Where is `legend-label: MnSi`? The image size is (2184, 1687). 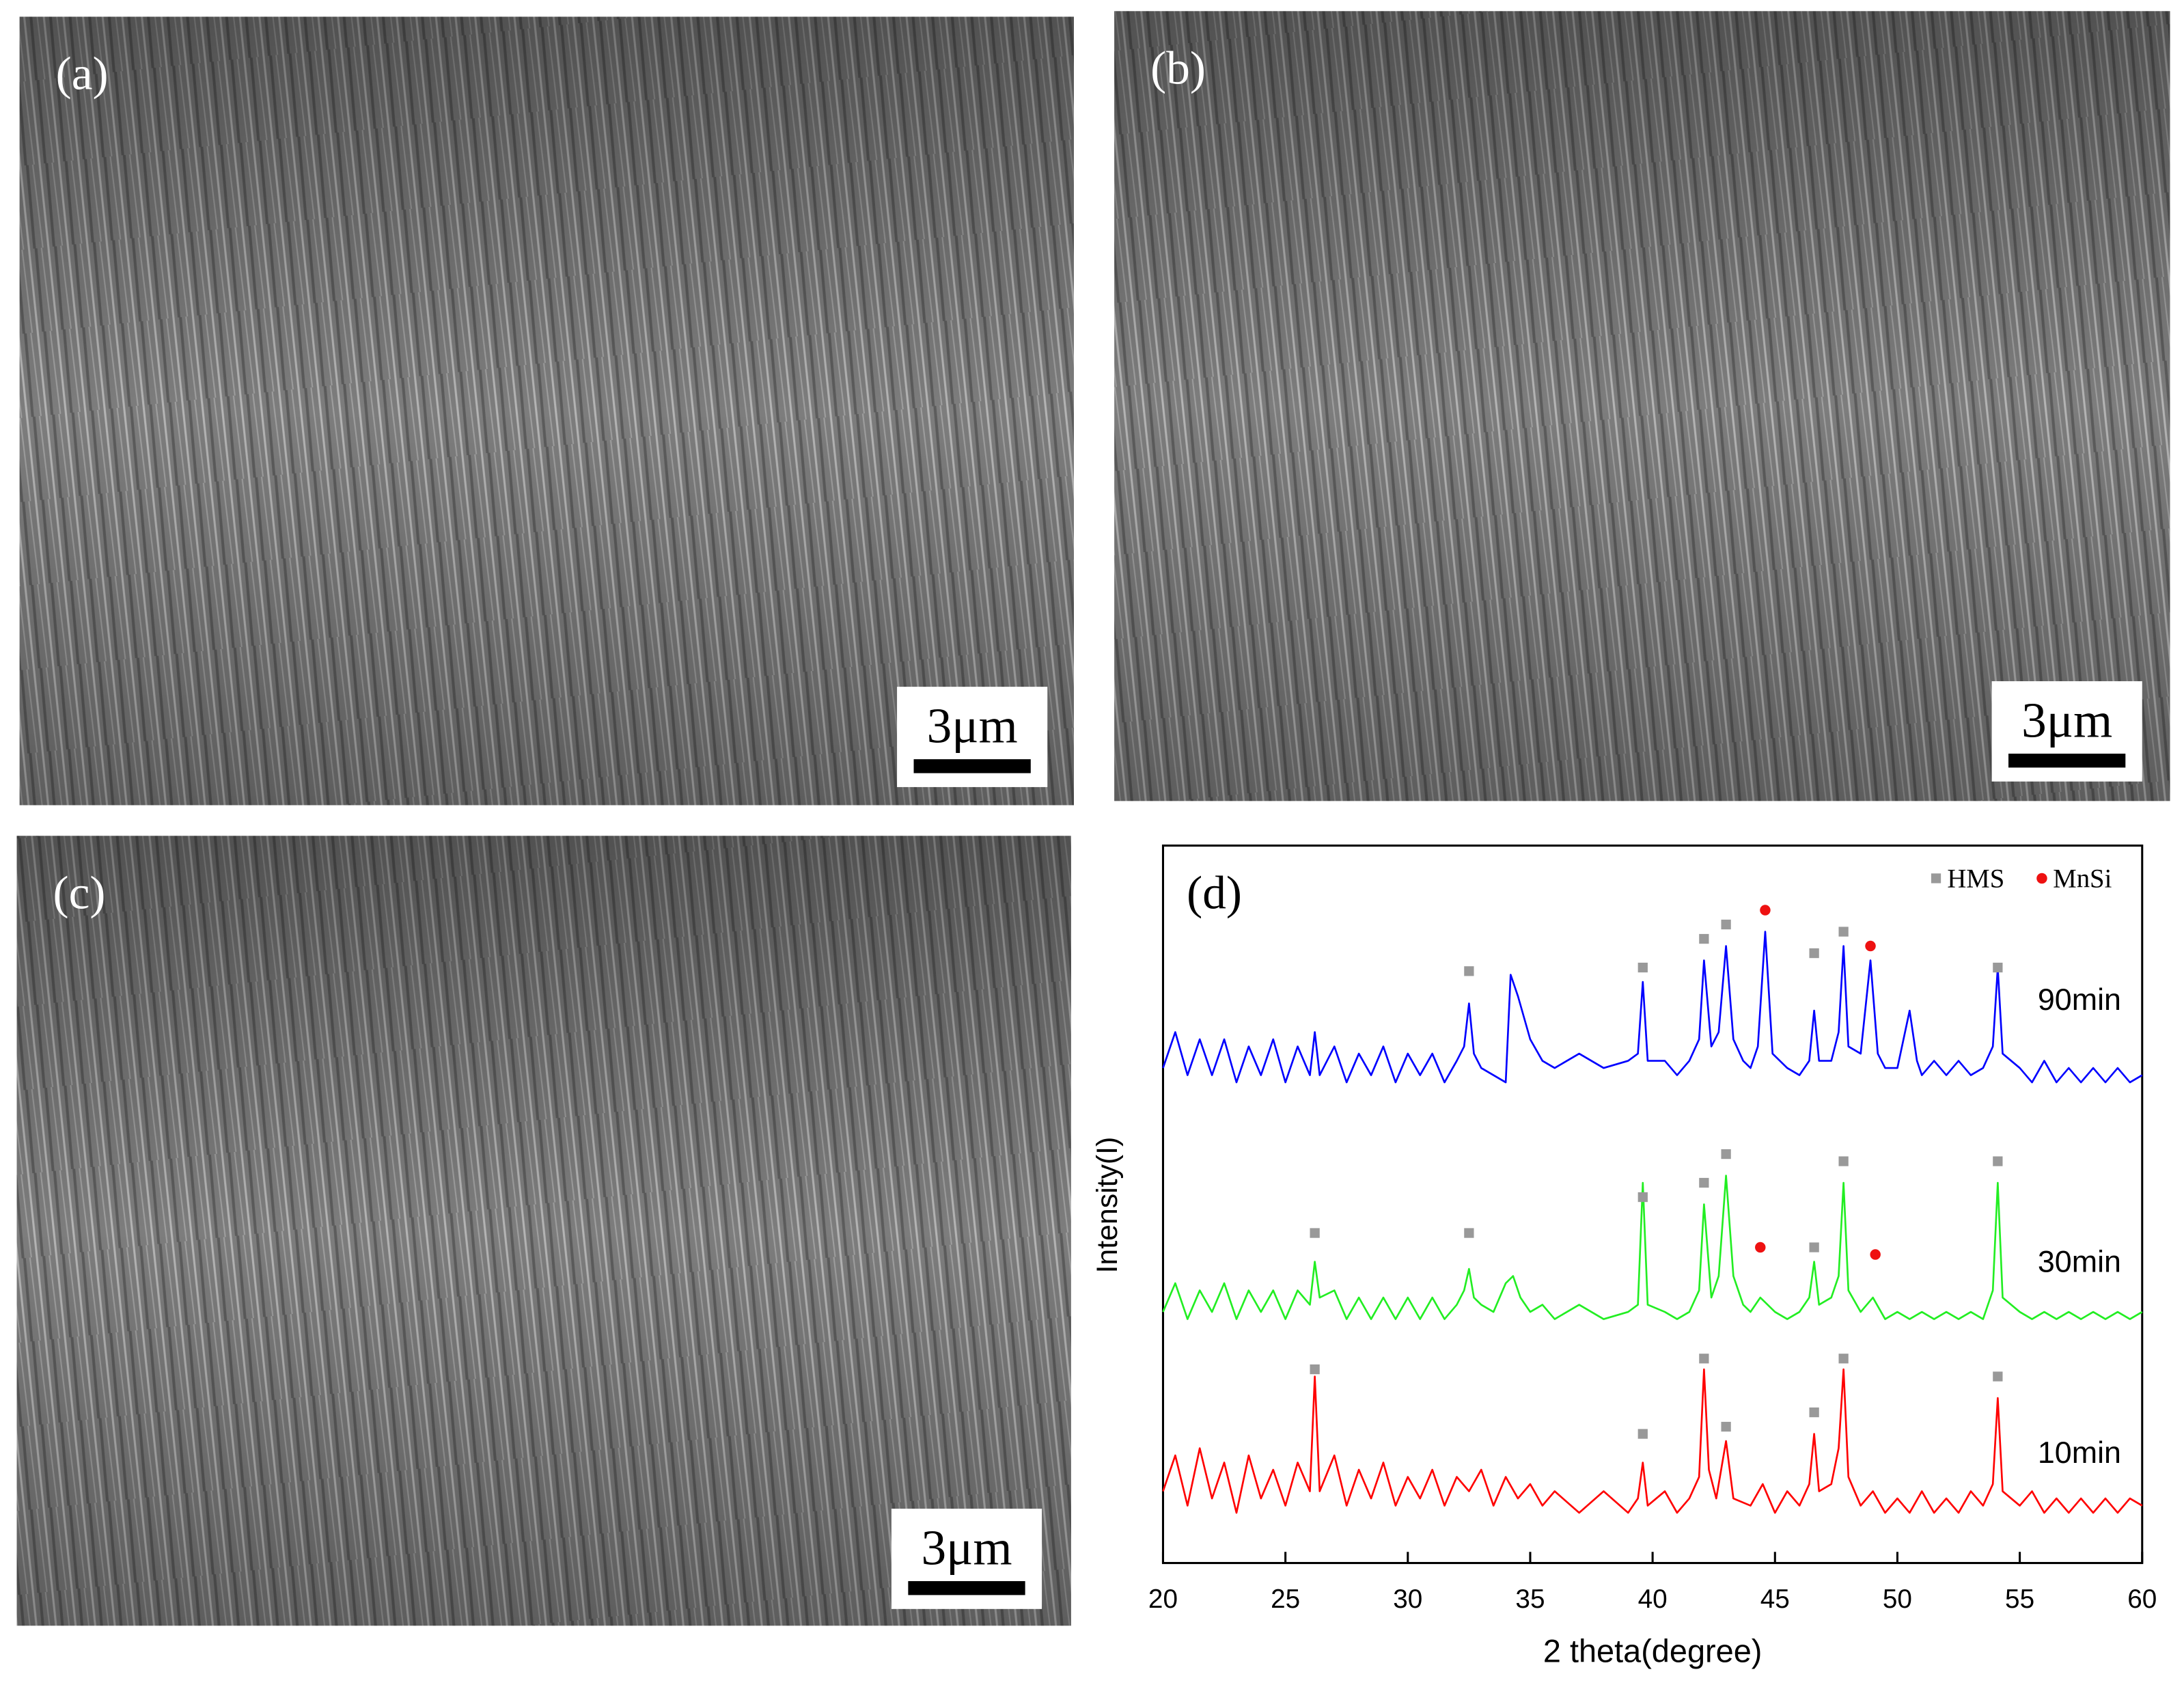
legend-label: MnSi is located at coordinates (2082, 879).